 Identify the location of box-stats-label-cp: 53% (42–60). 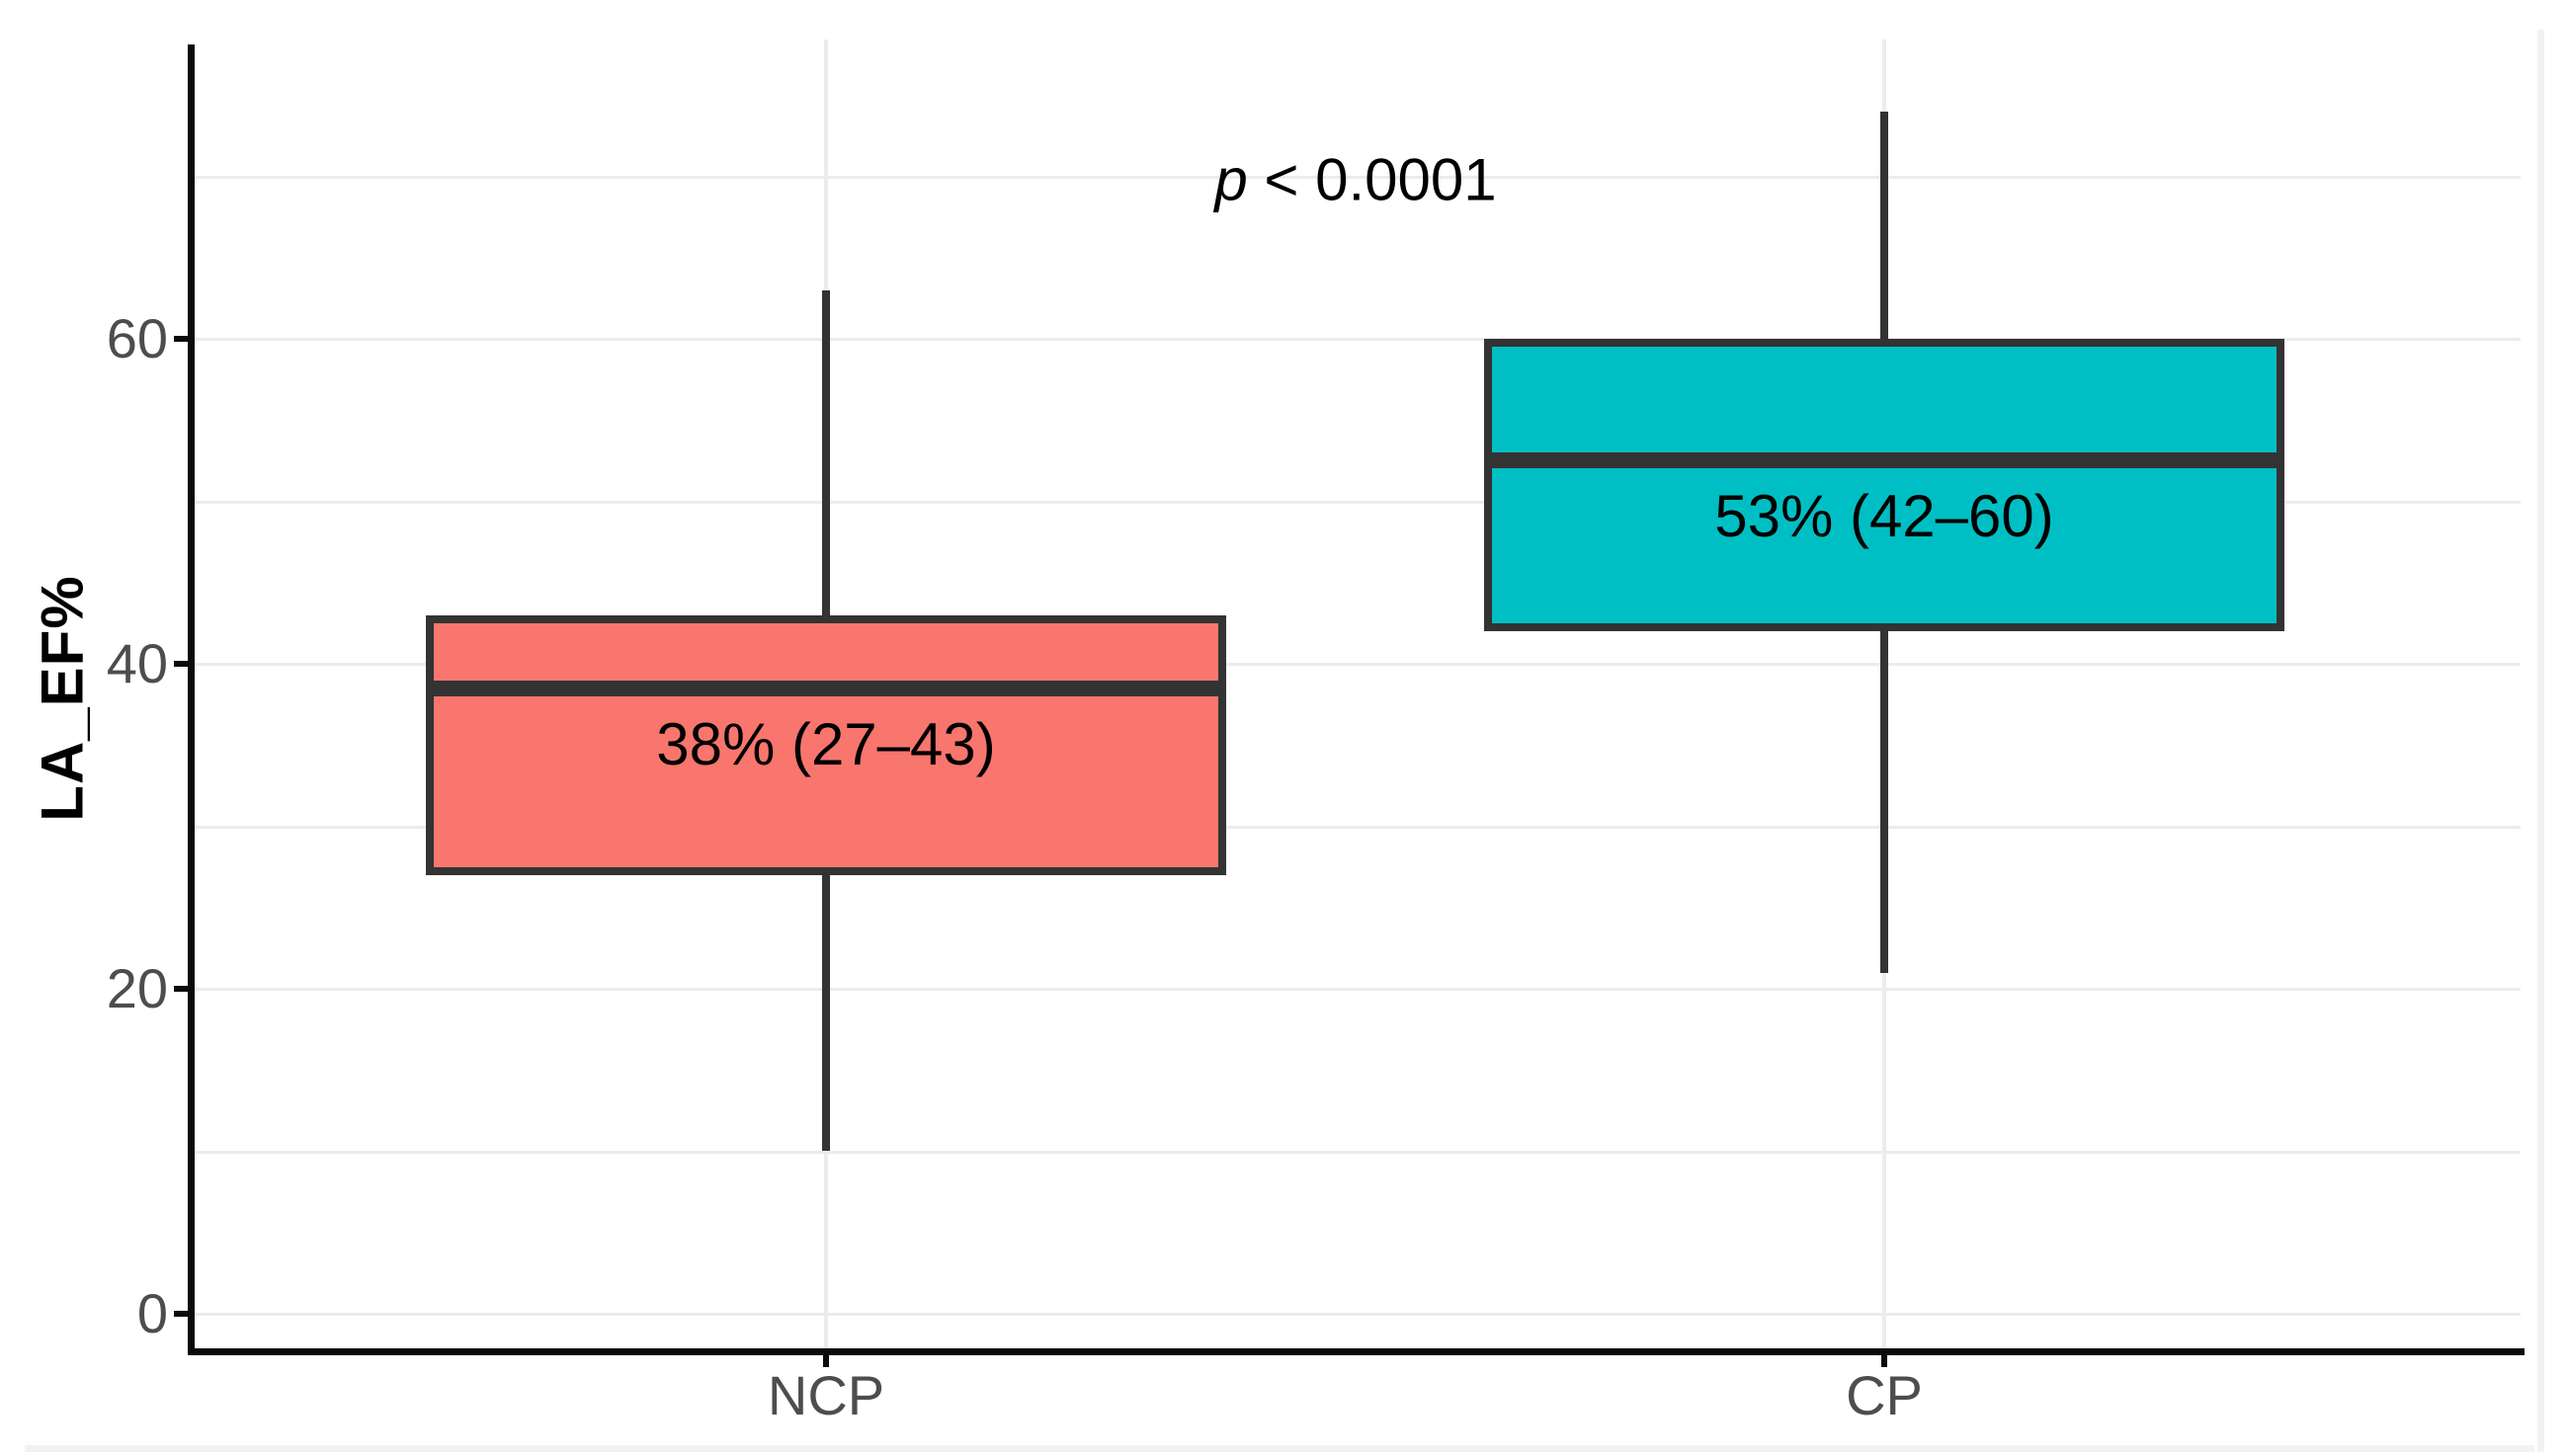
(1884, 516).